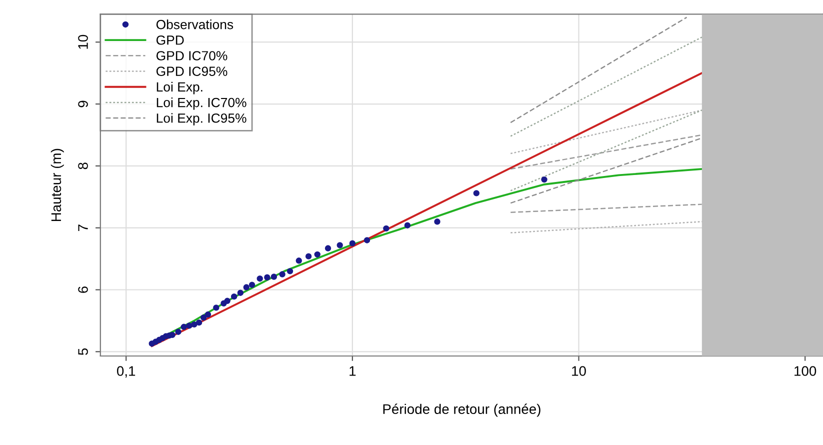  What do you see at coordinates (179, 88) in the screenshot?
I see `legend-label: Loi Exp.` at bounding box center [179, 88].